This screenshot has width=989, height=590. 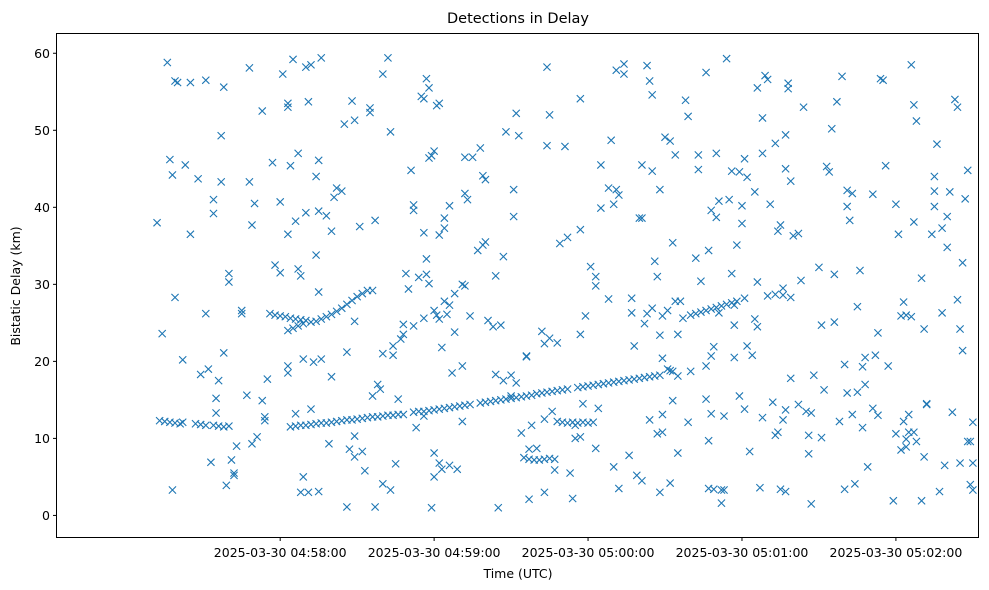 I want to click on y-tick-label-6: 60, so click(x=42, y=53).